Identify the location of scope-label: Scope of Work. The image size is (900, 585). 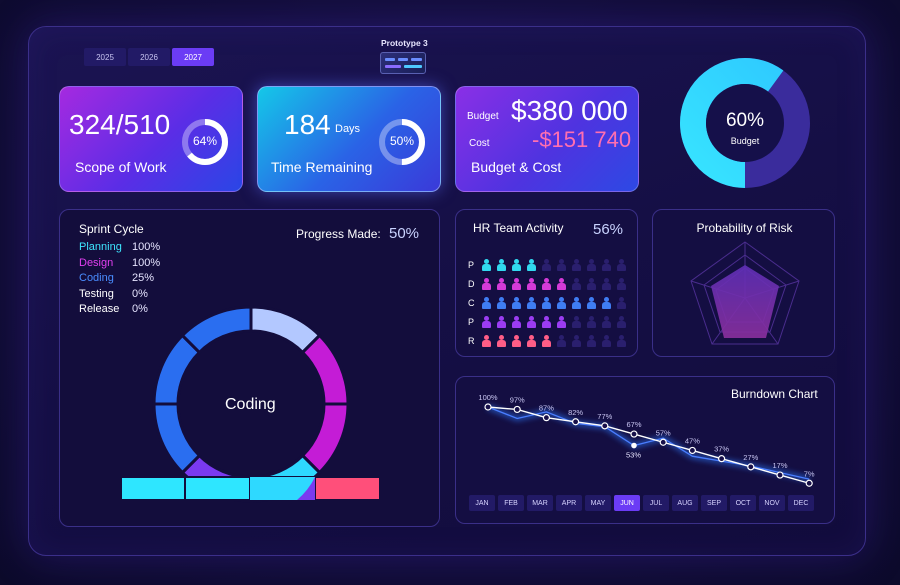
(121, 167).